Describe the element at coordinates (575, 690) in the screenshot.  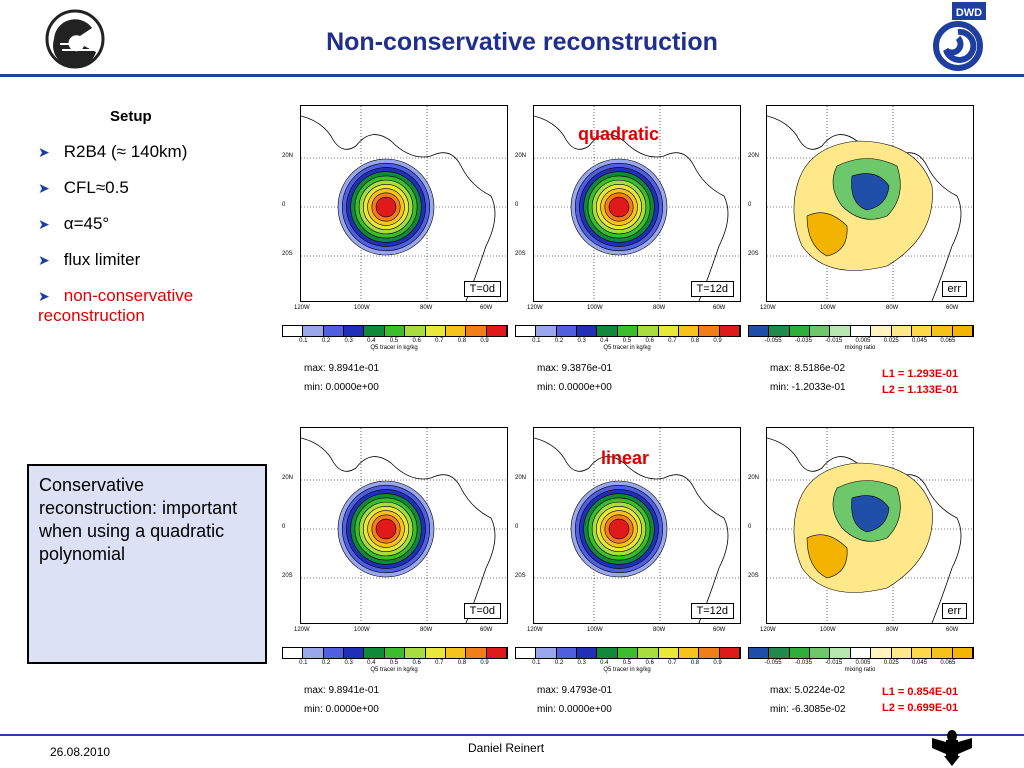
I see `max-value: max: 9.4793e-01` at that location.